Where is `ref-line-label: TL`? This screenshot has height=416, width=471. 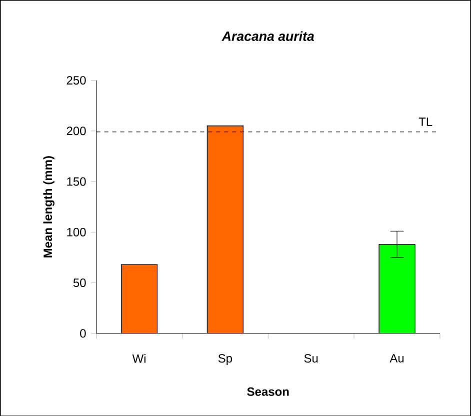 ref-line-label: TL is located at coordinates (425, 121).